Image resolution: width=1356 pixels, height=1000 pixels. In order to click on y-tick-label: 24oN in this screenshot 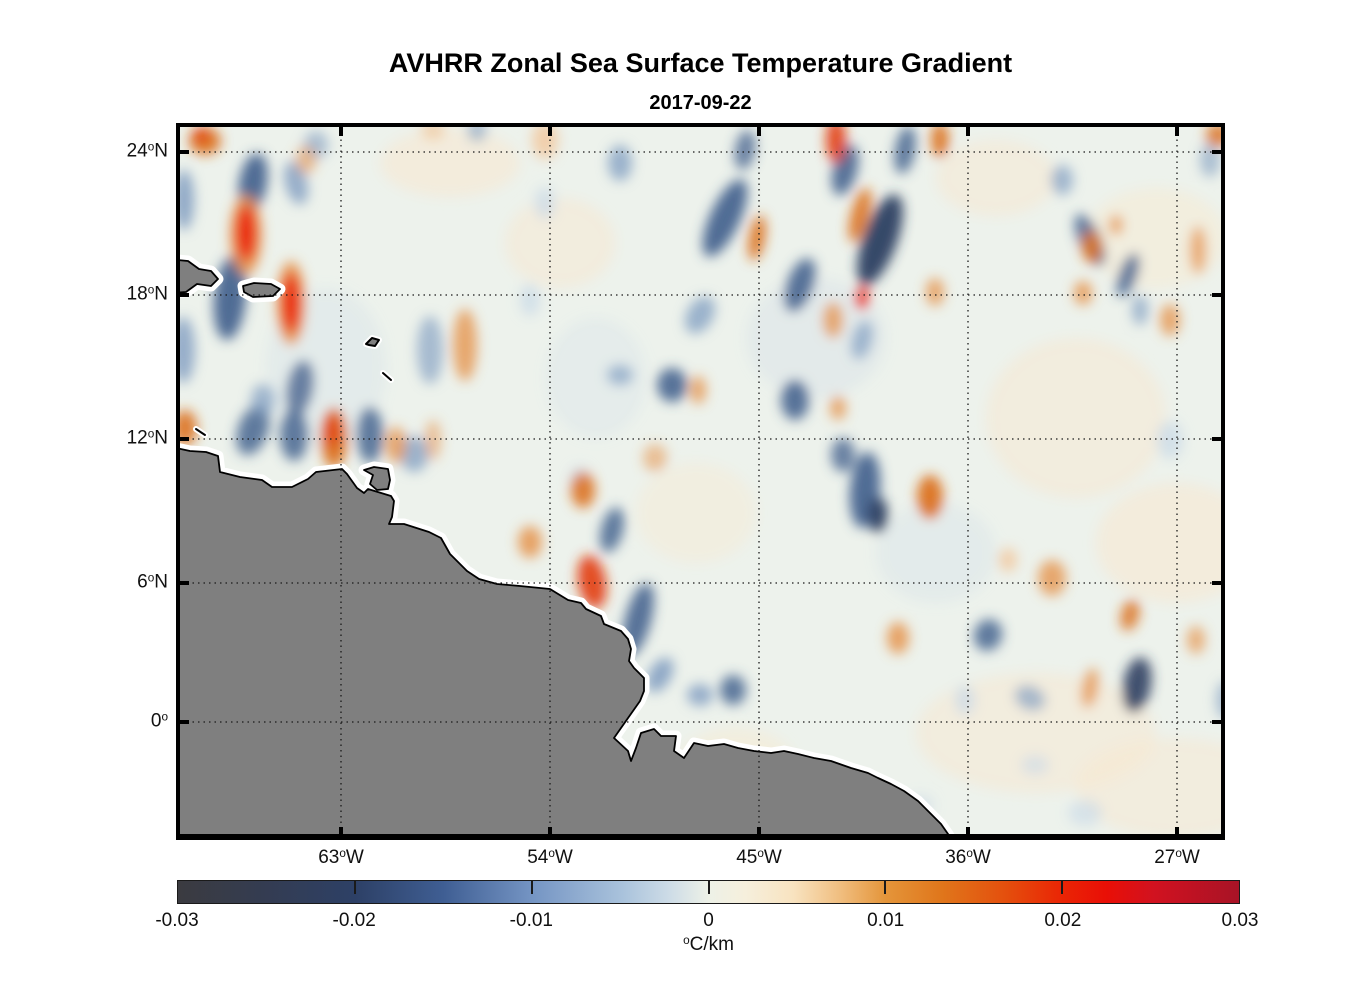, I will do `click(147, 151)`.